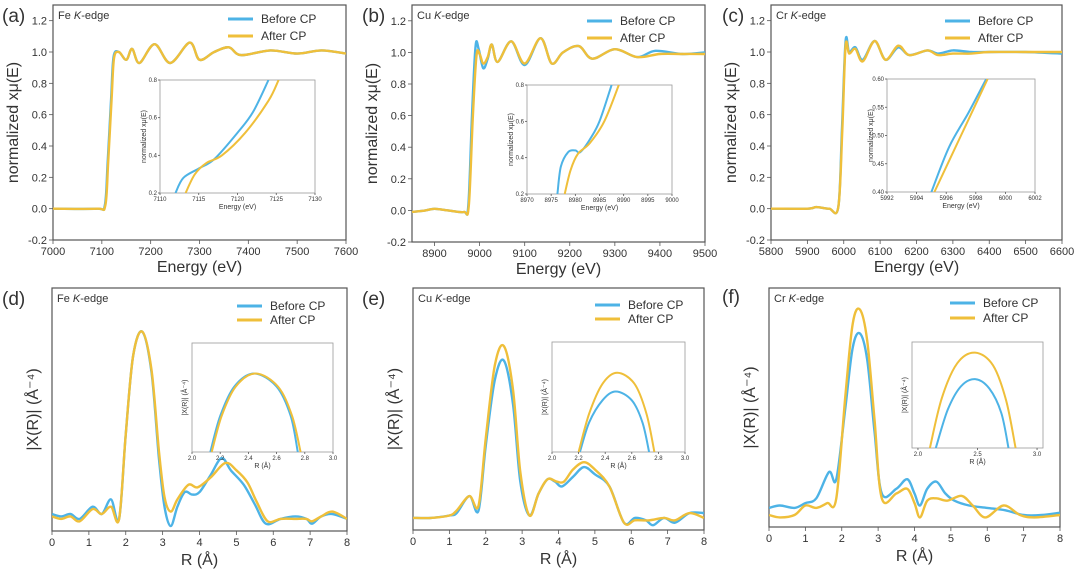  What do you see at coordinates (248, 459) in the screenshot?
I see `x-tick-label: 2.4` at bounding box center [248, 459].